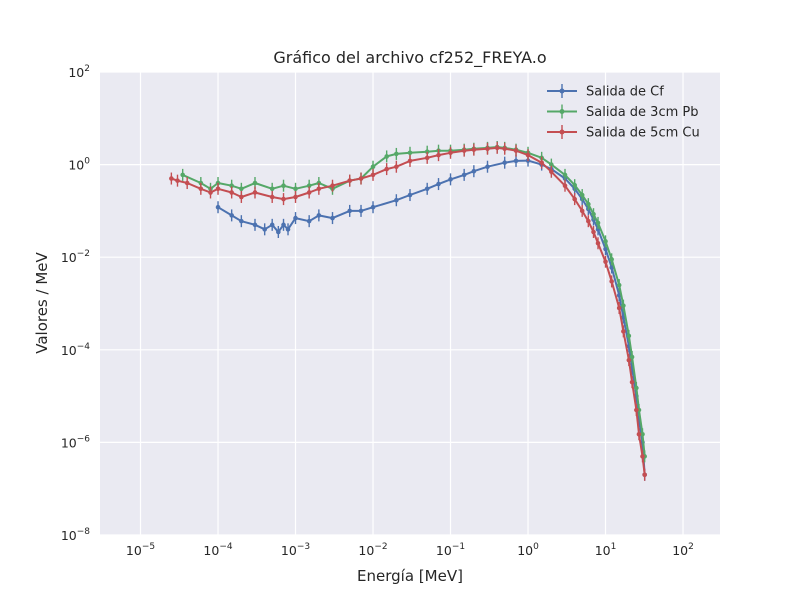  What do you see at coordinates (450, 550) in the screenshot?
I see `x-tick-label: 10⁻¹` at bounding box center [450, 550].